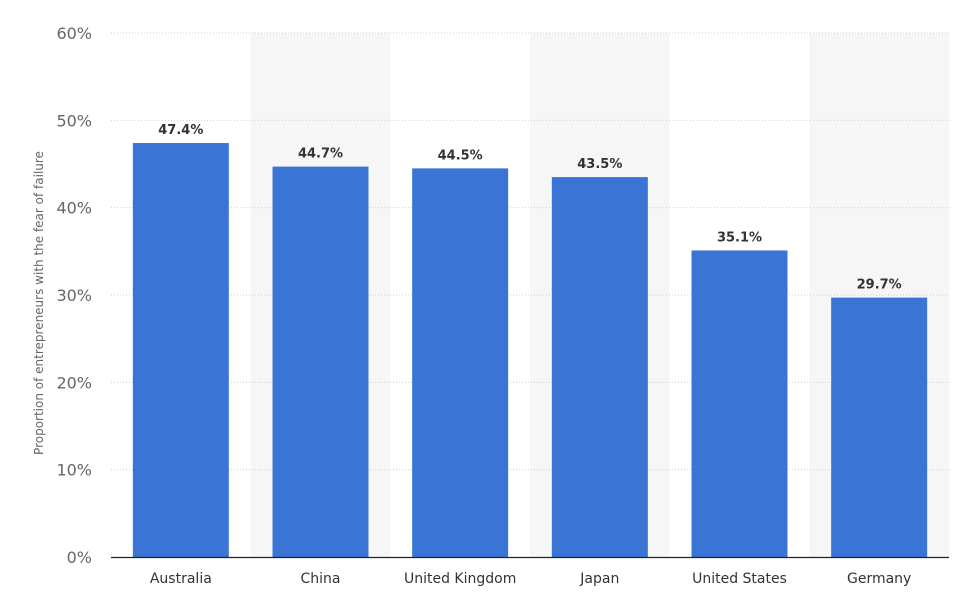  Describe the element at coordinates (739, 403) in the screenshot. I see `bar-united-states` at that location.